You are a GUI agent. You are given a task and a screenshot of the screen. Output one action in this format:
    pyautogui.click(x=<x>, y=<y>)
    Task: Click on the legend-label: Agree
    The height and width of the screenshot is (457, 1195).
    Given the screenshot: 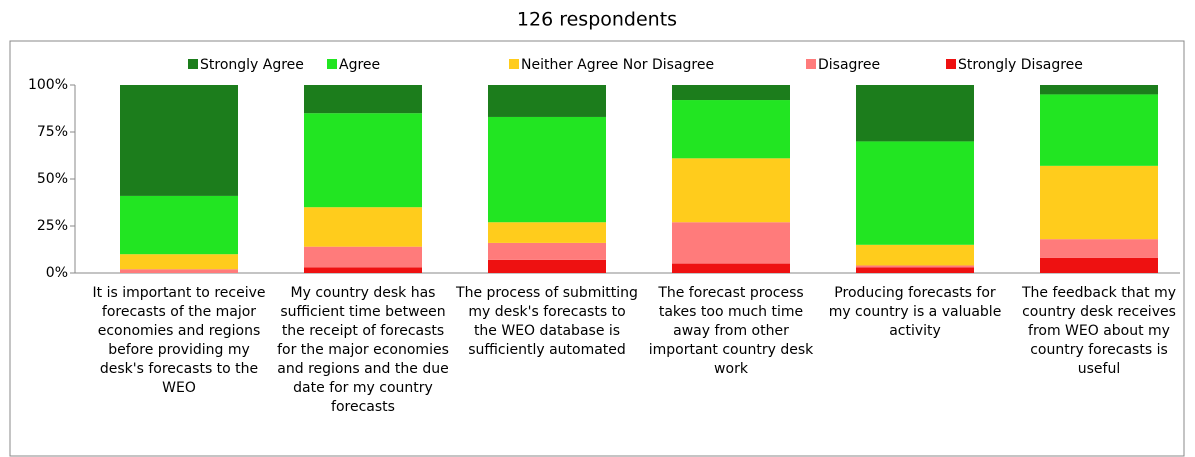 What is the action you would take?
    pyautogui.click(x=359, y=65)
    